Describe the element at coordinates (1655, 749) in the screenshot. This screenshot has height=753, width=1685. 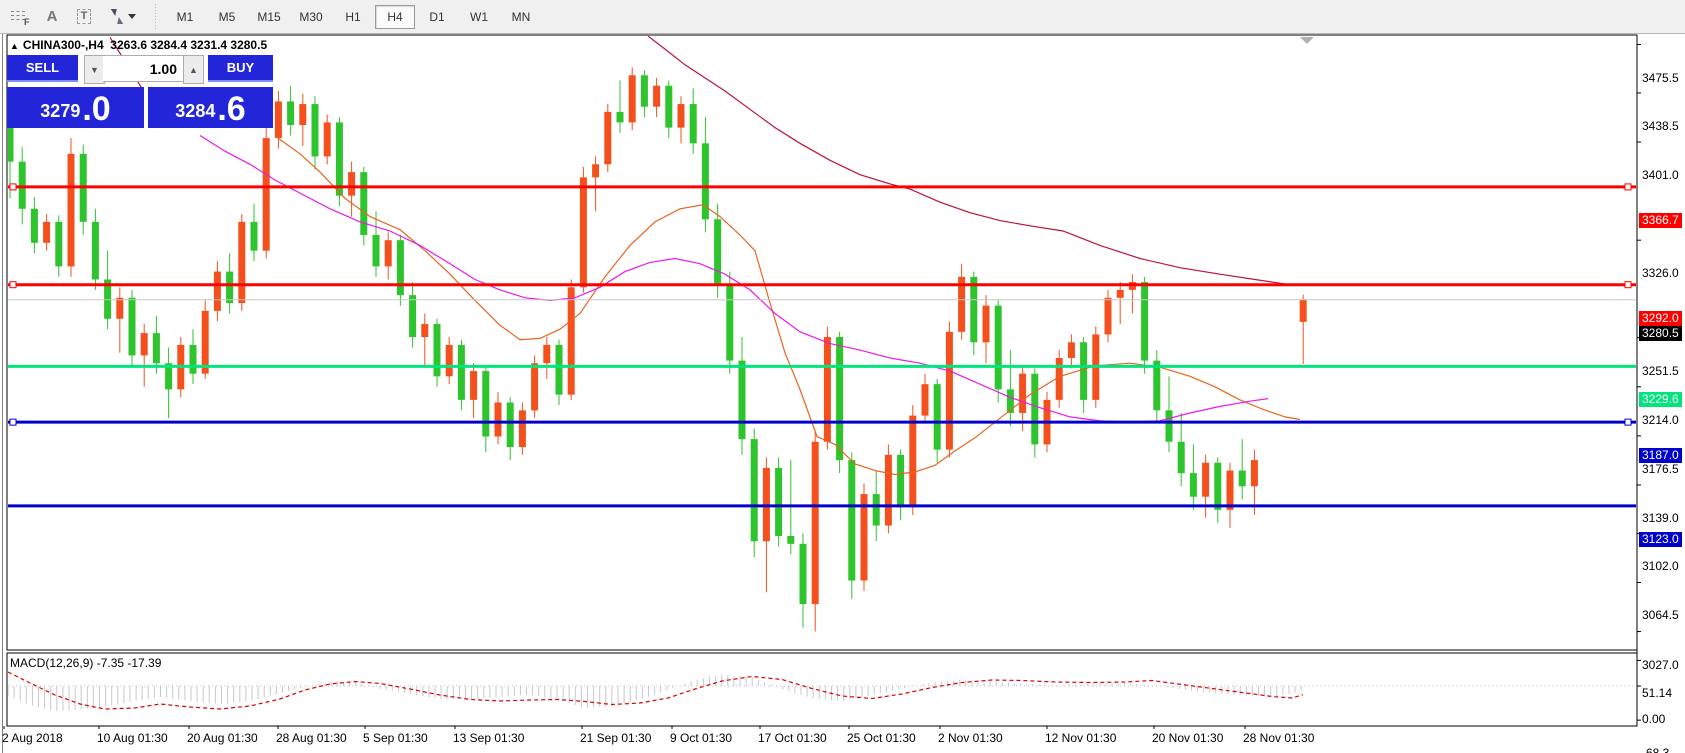
I see `macd-tick-label: -68.3` at that location.